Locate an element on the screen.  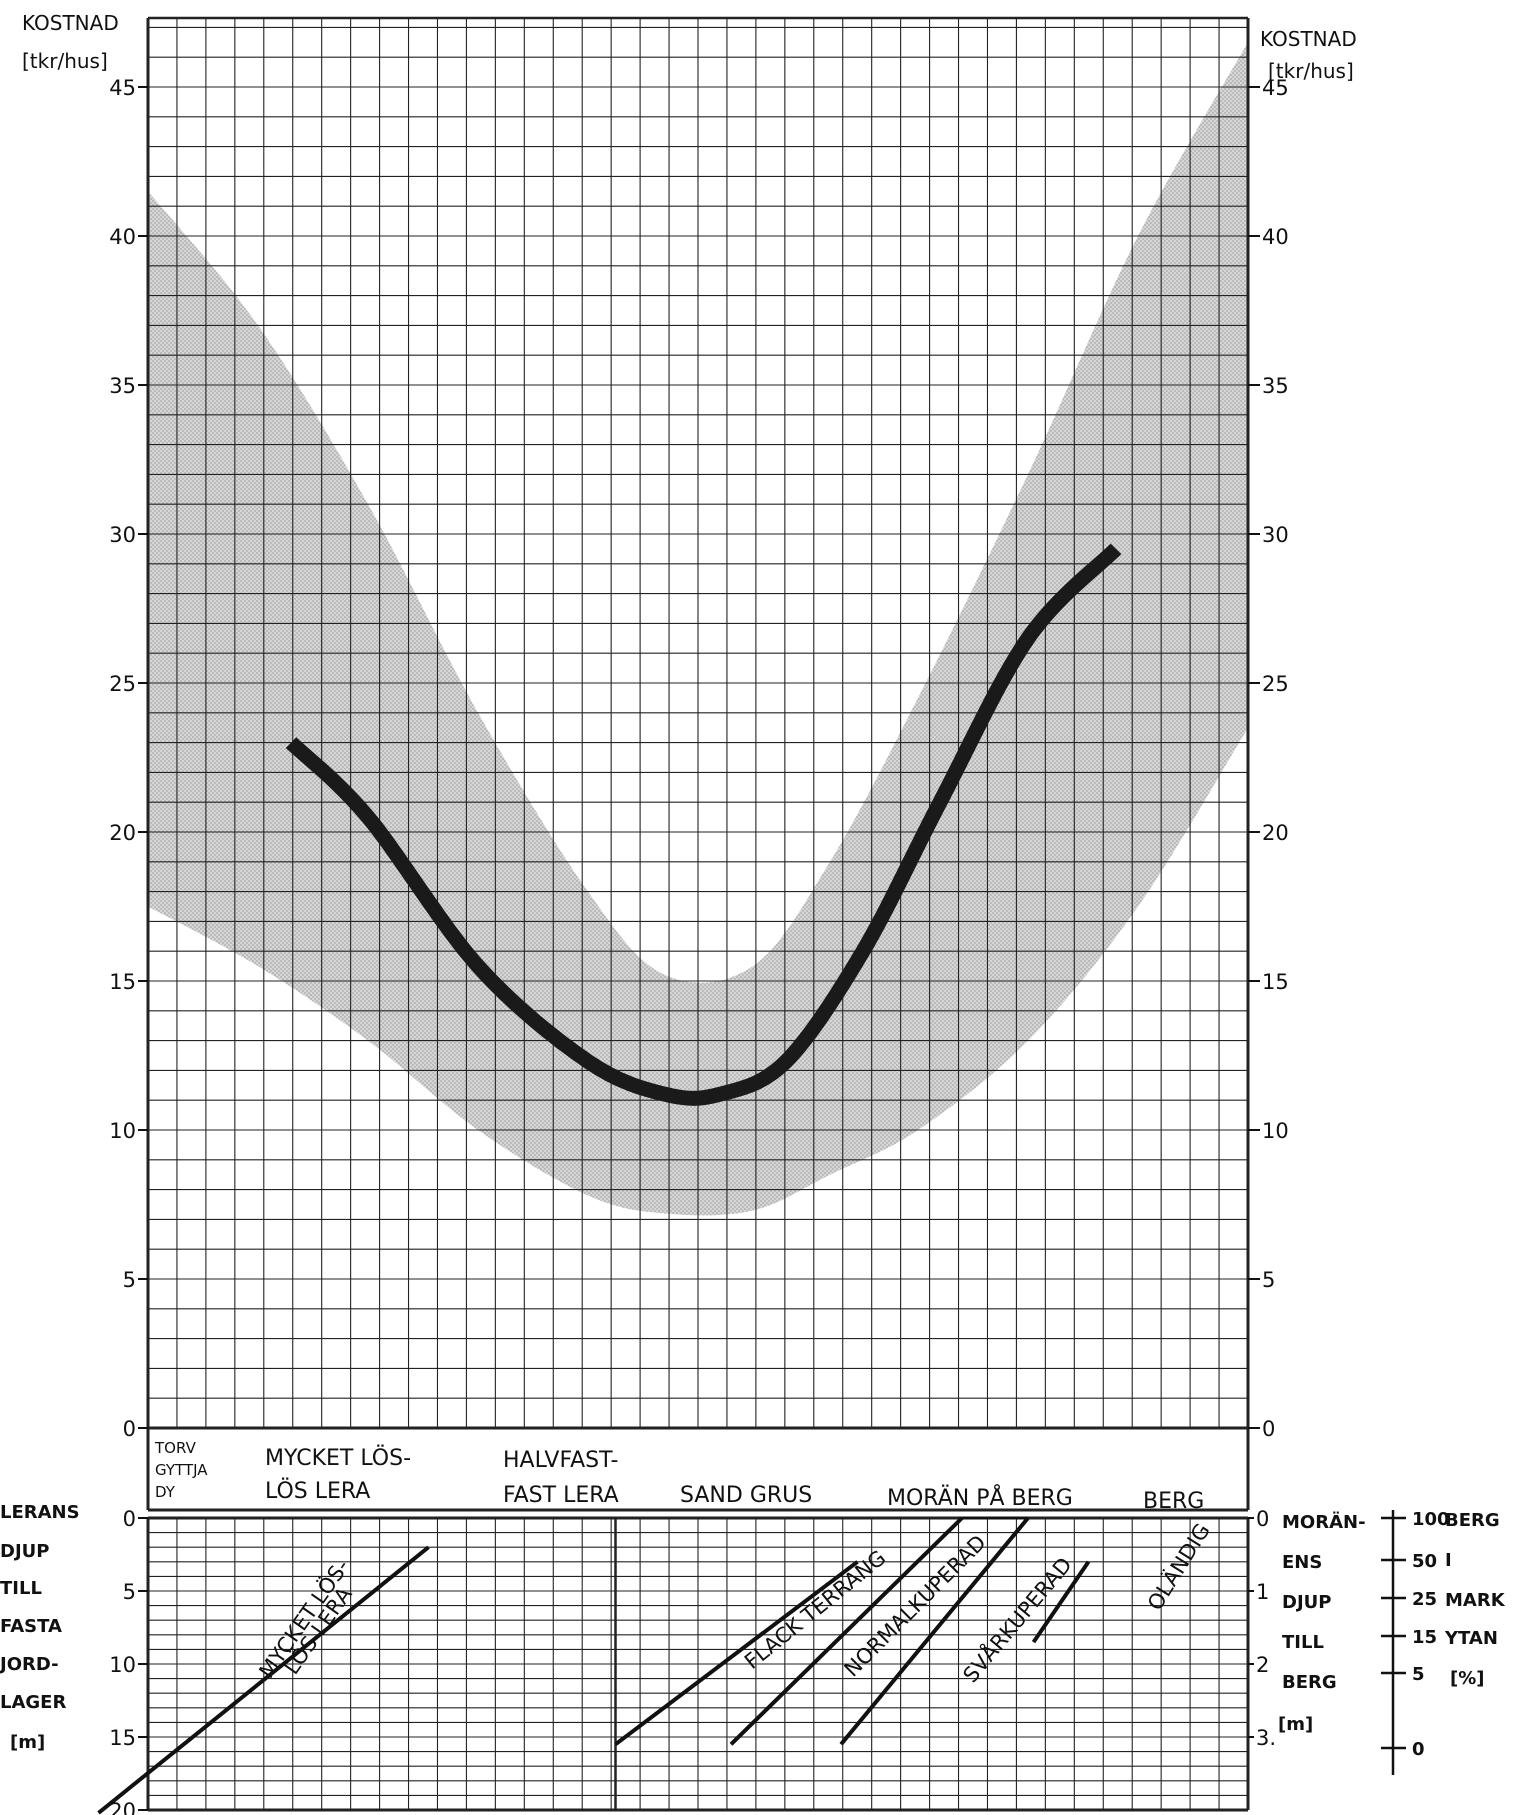
right-tick-label: 30 is located at coordinates (1275, 535).